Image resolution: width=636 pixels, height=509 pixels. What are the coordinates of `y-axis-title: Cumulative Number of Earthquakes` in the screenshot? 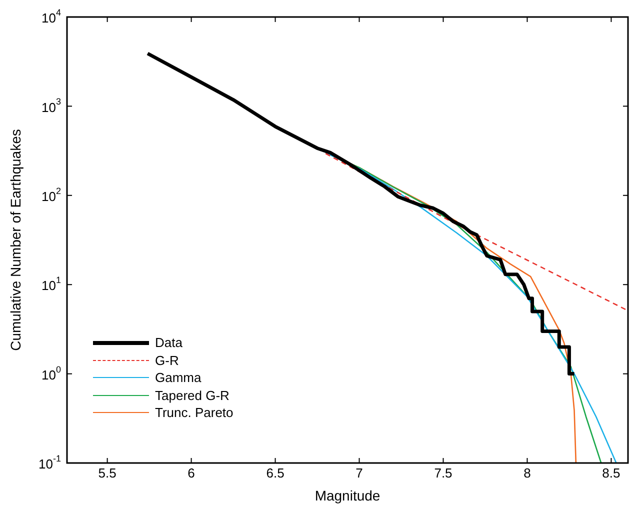 It's located at (15, 240).